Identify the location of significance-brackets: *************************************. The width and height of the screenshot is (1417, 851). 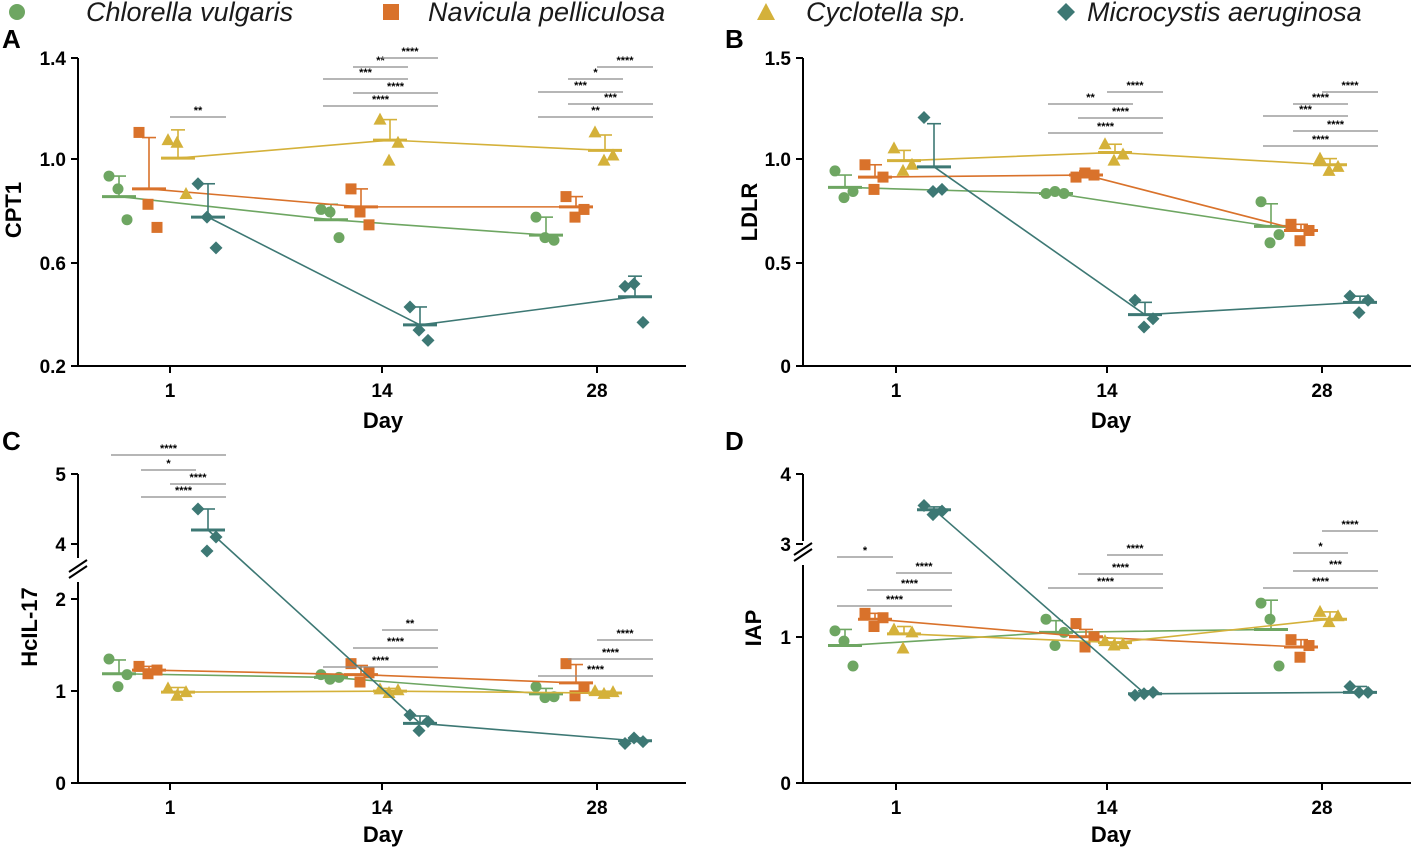
(1107, 563).